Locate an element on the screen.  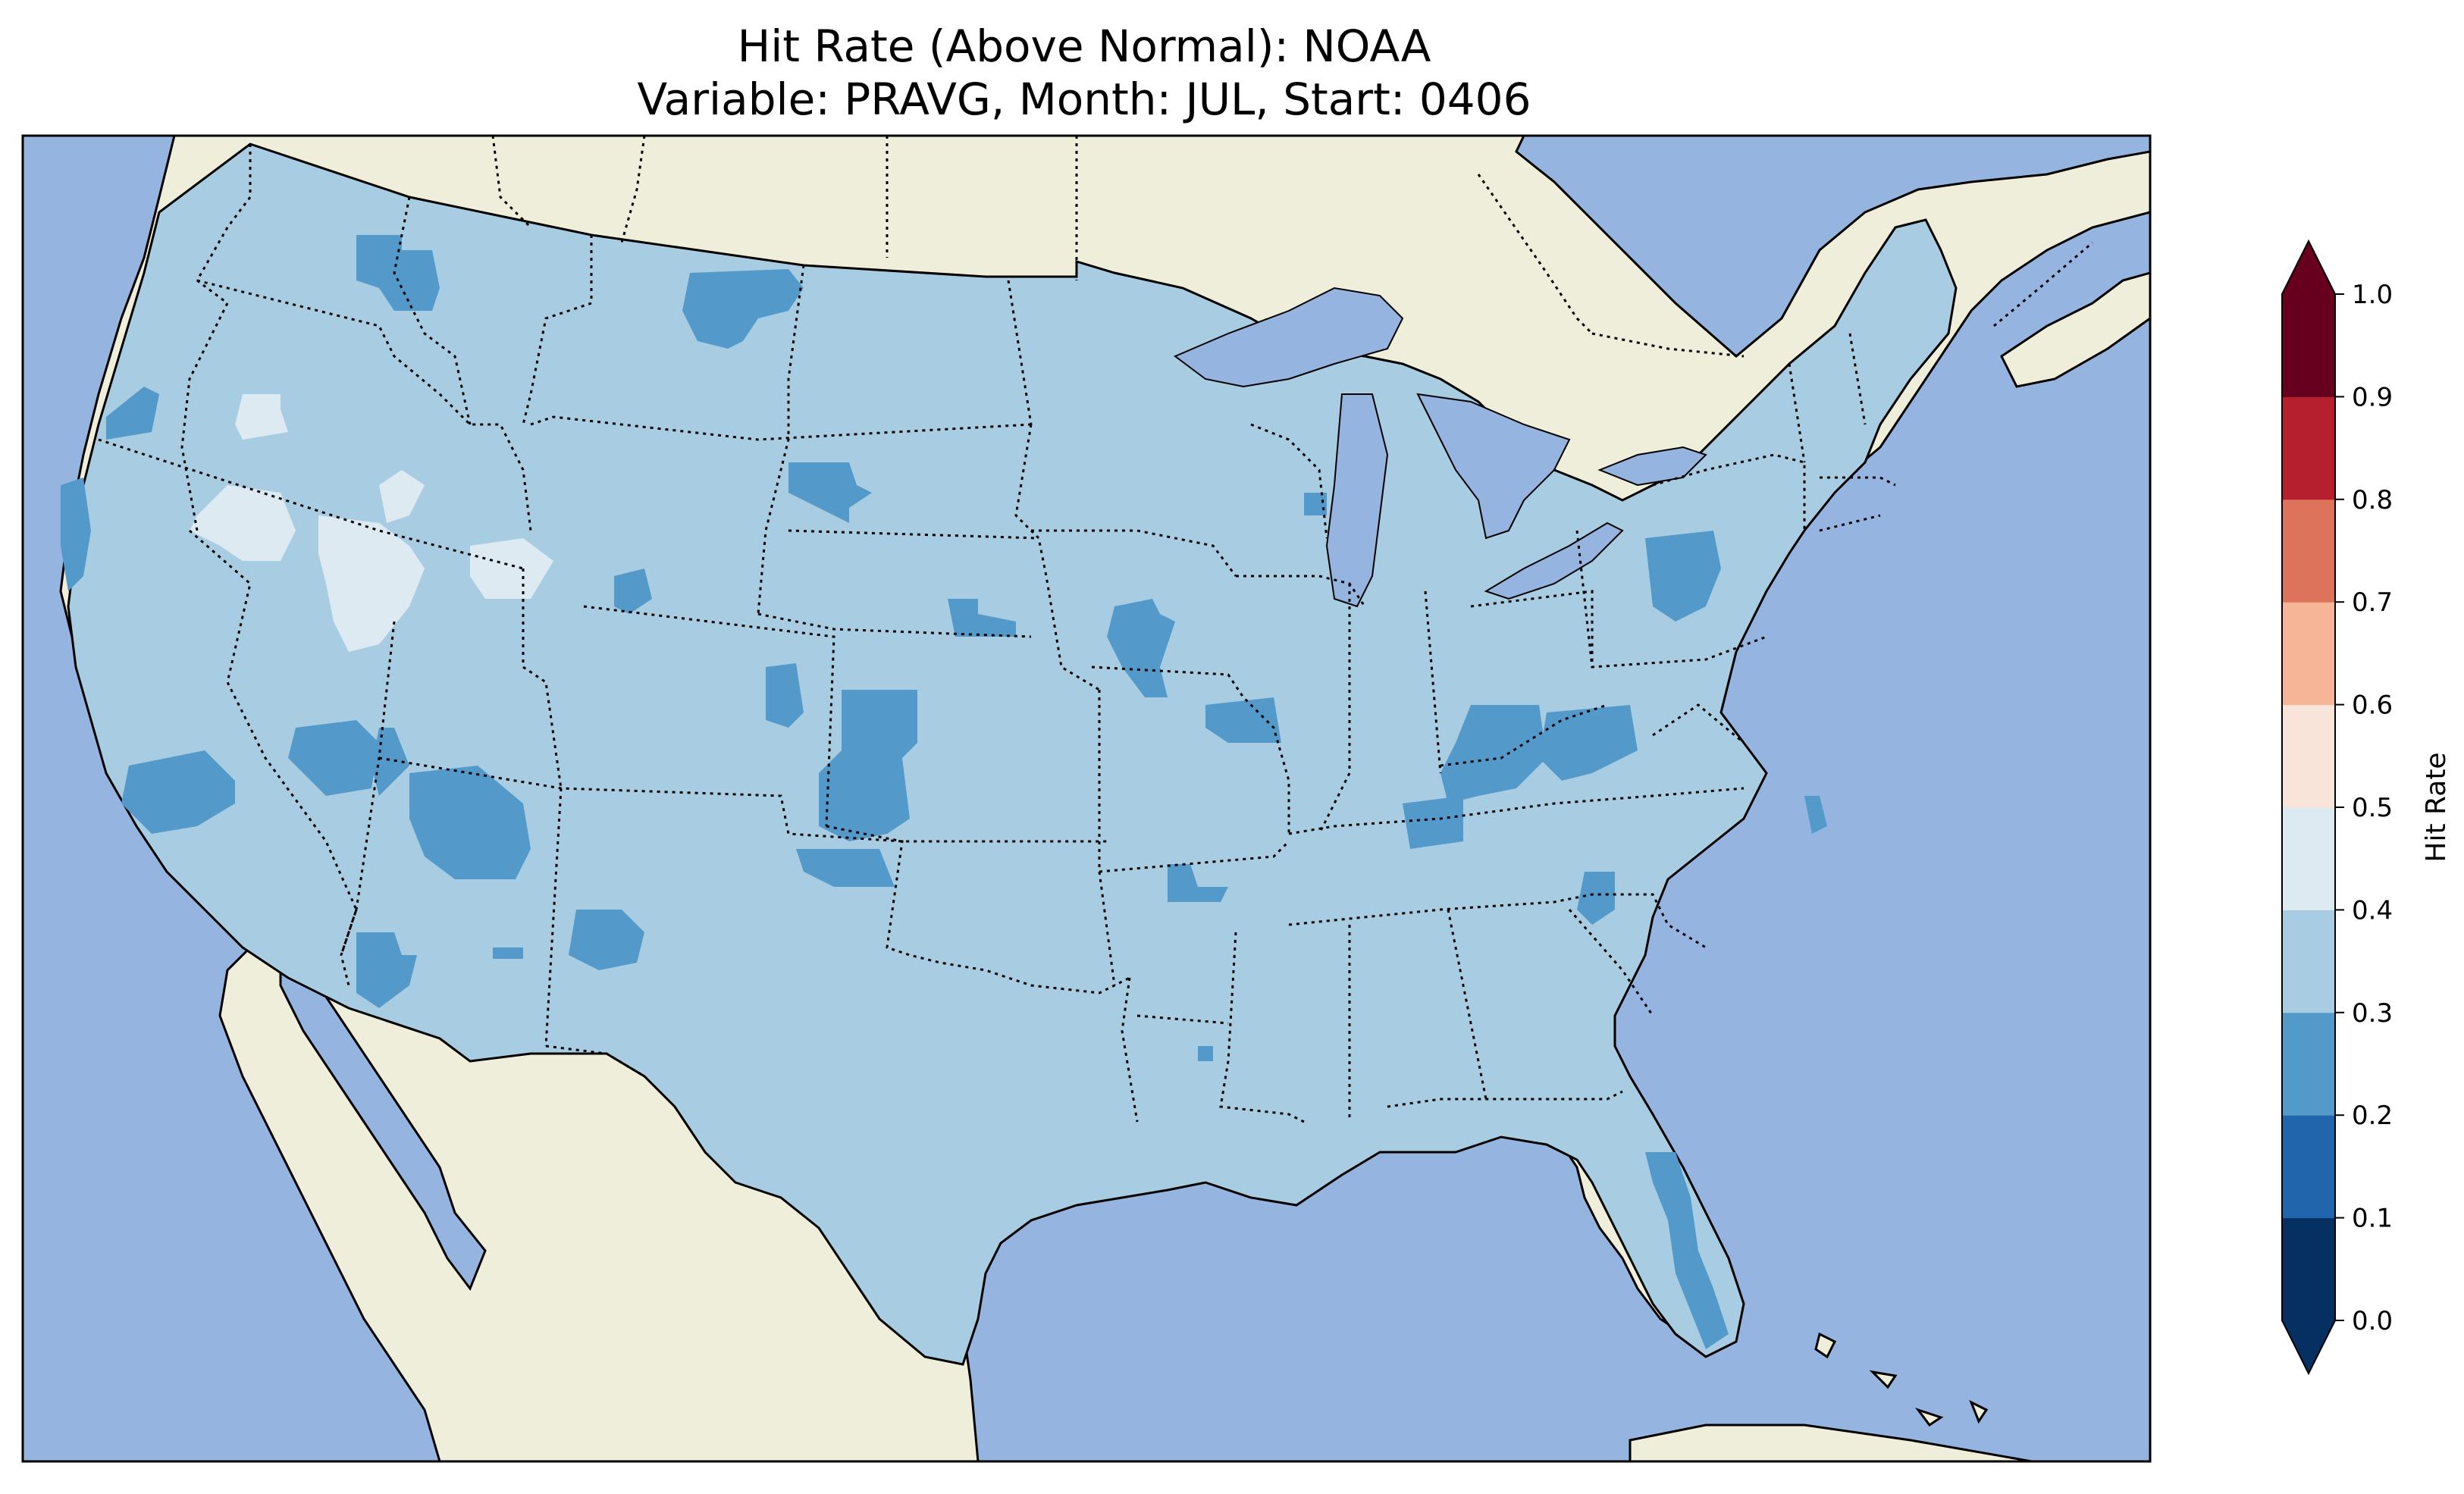
patch-arizona-north is located at coordinates (470, 822).